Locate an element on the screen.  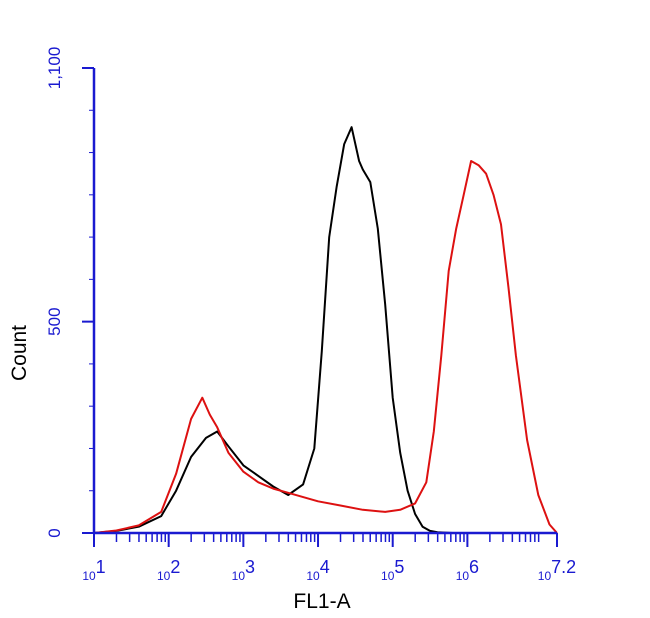
x-tick-label: 107.2 is located at coordinates (557, 570).